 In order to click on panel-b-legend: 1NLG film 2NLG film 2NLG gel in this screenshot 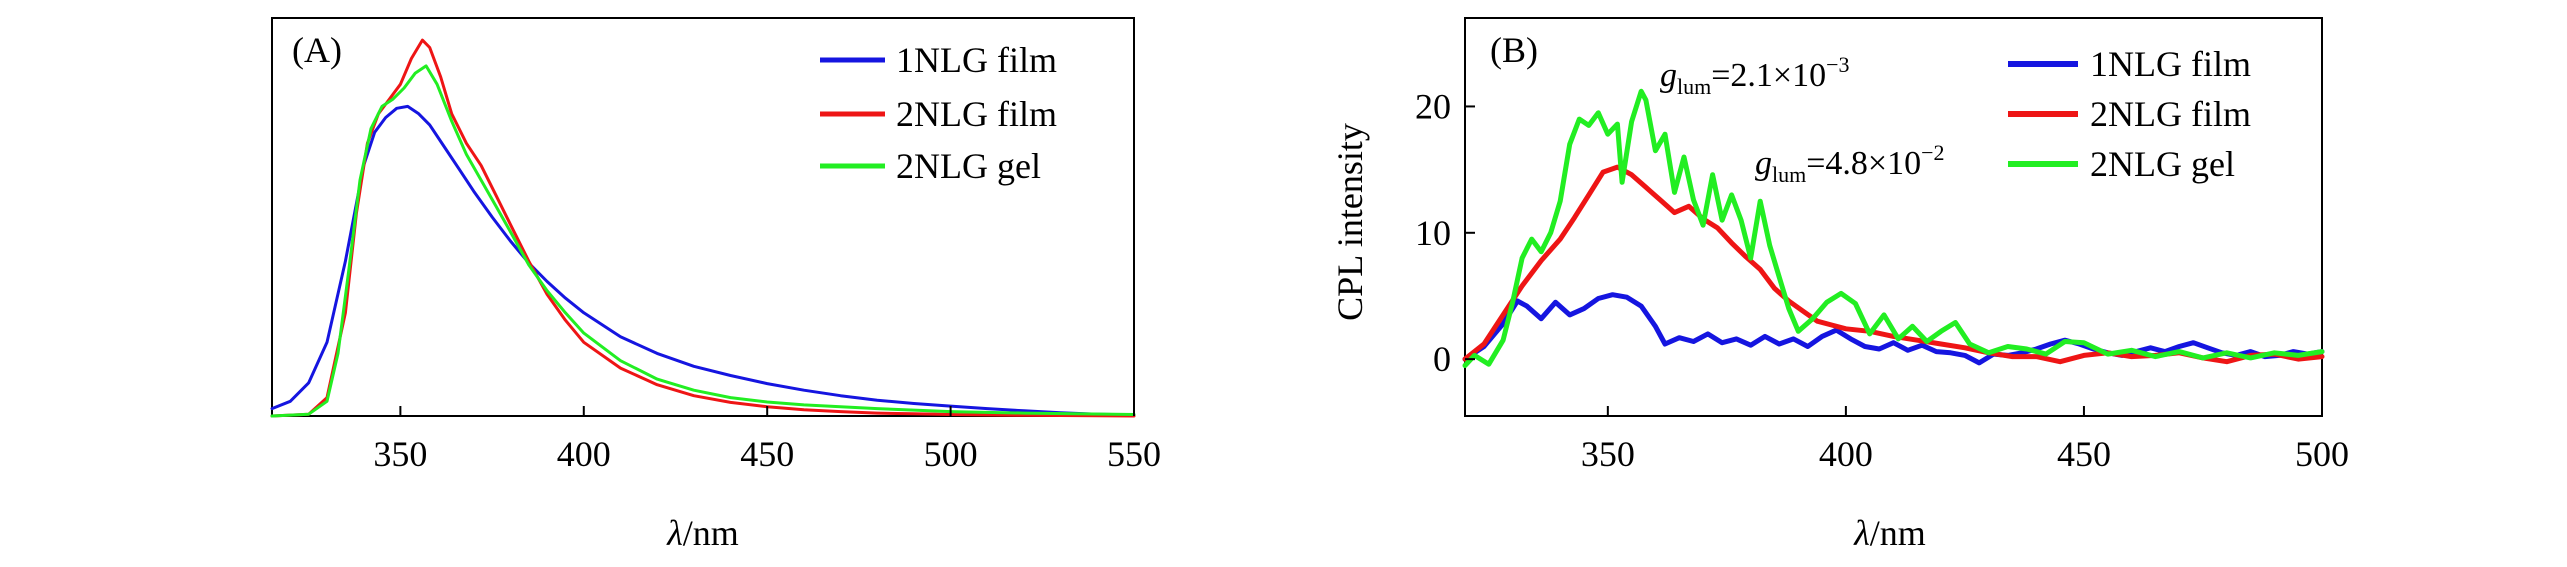, I will do `click(2129, 114)`.